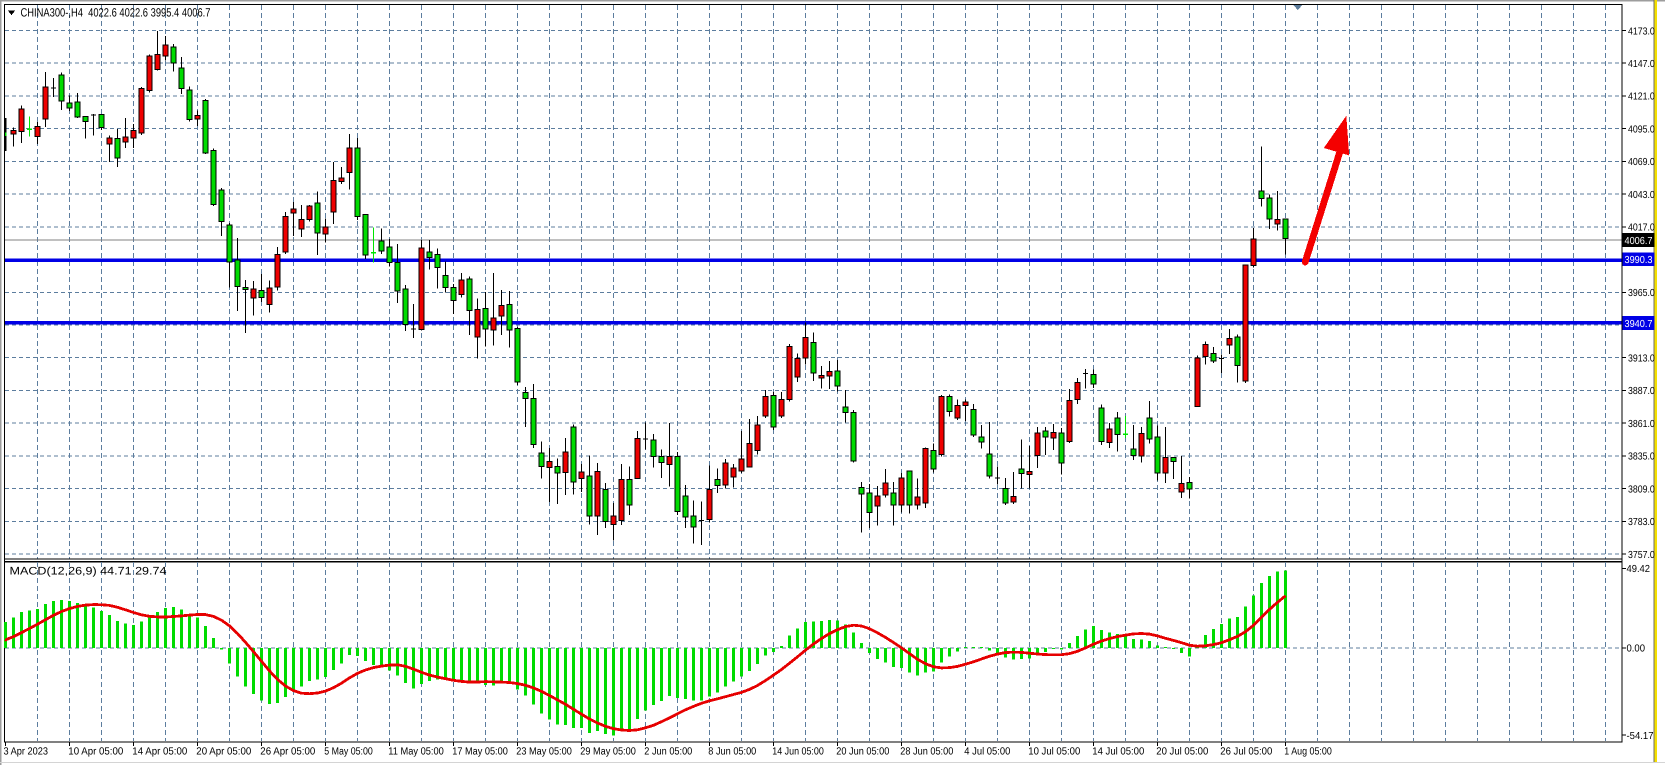  What do you see at coordinates (1640, 736) in the screenshot?
I see `svg-text: -54.17` at bounding box center [1640, 736].